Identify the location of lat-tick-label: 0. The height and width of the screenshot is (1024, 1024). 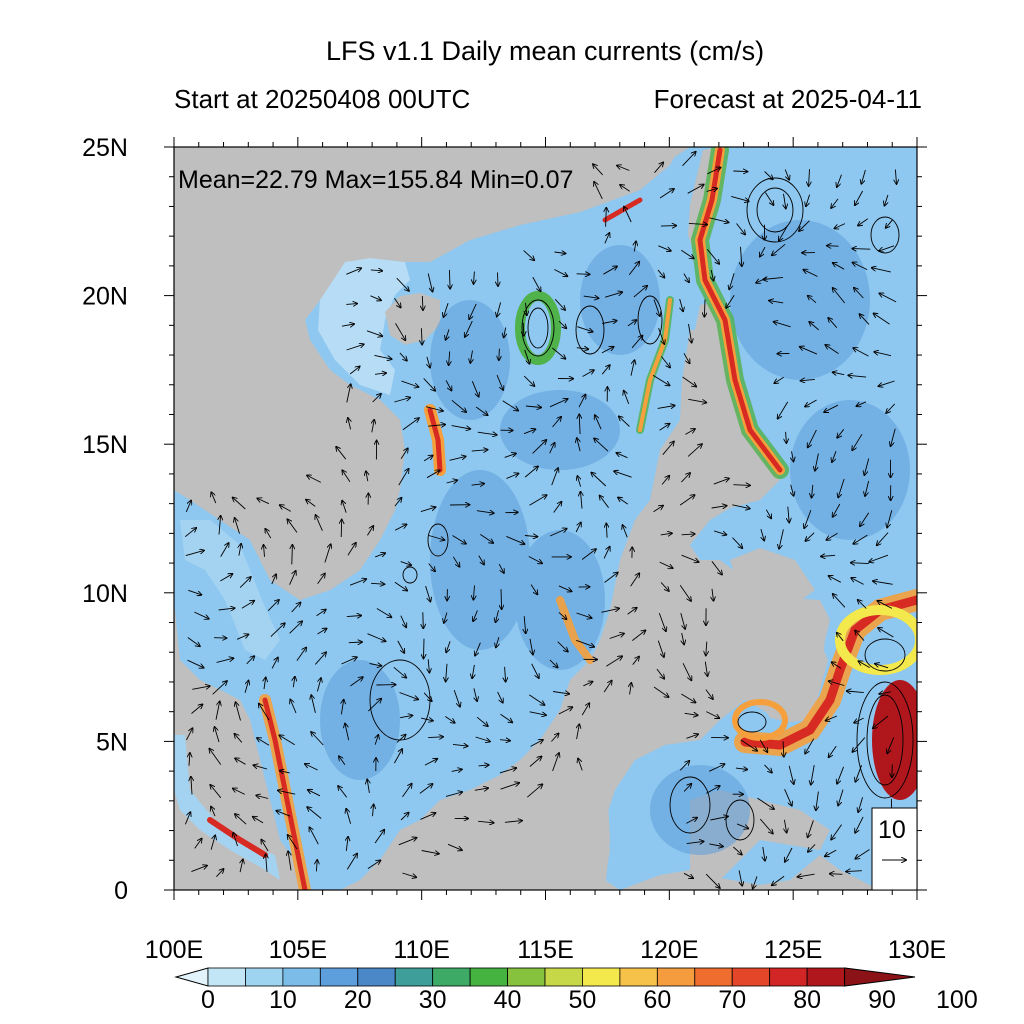
(121, 891).